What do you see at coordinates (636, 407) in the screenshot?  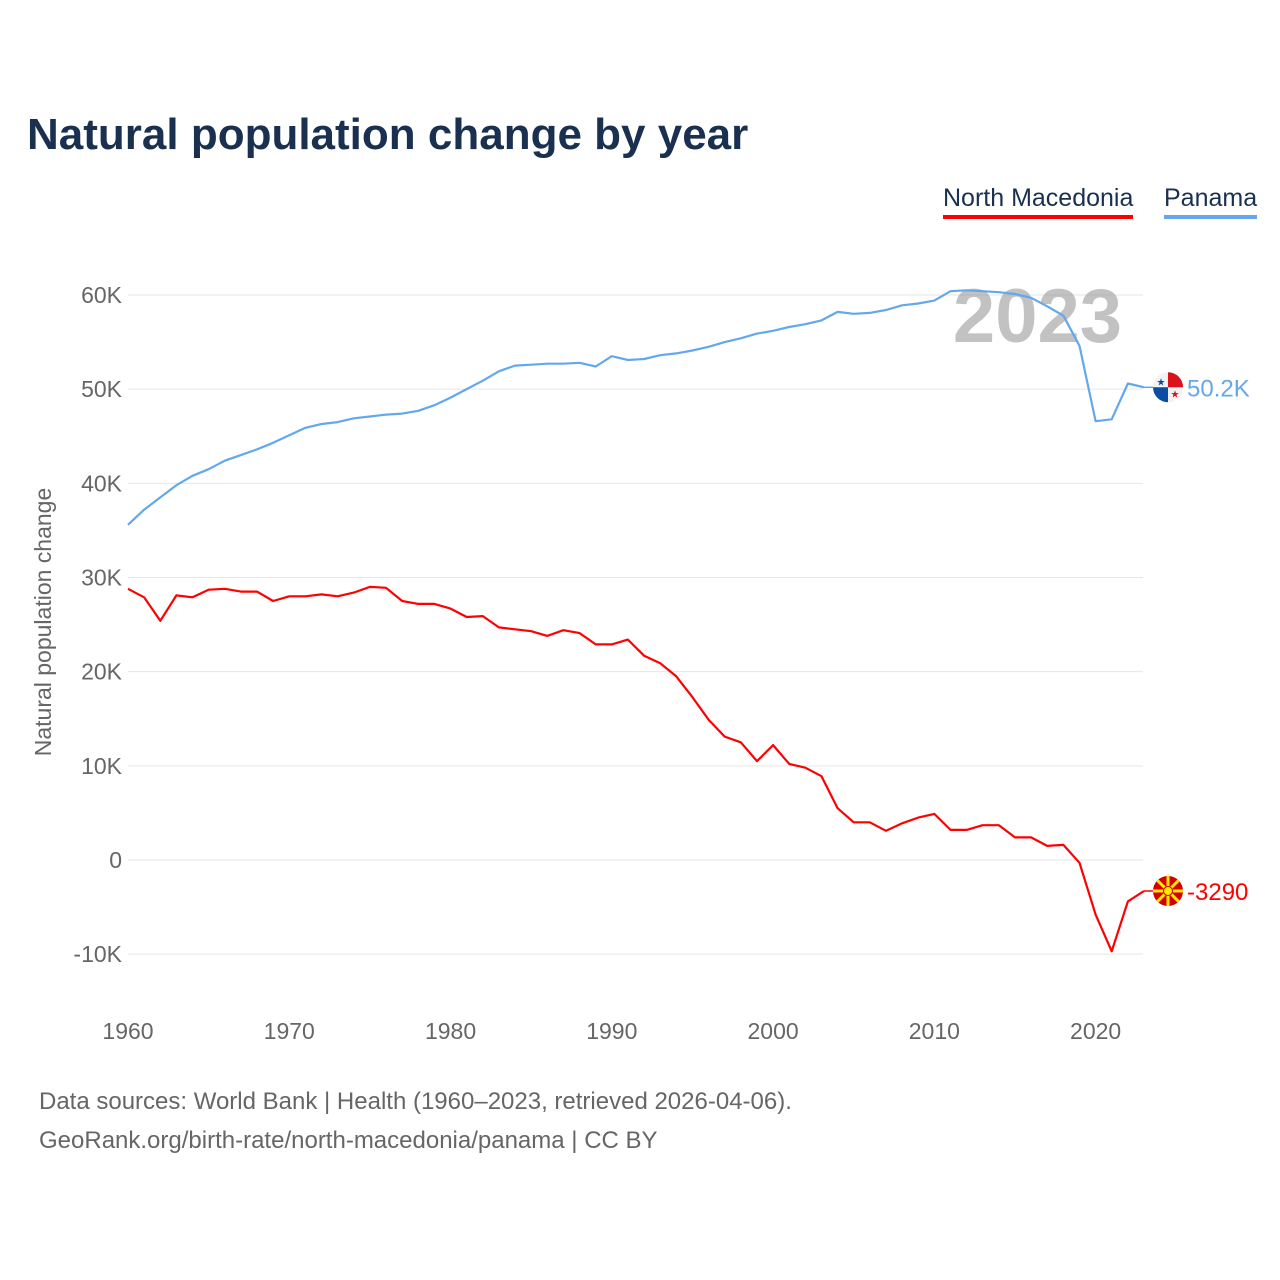 I see `series-line-panama` at bounding box center [636, 407].